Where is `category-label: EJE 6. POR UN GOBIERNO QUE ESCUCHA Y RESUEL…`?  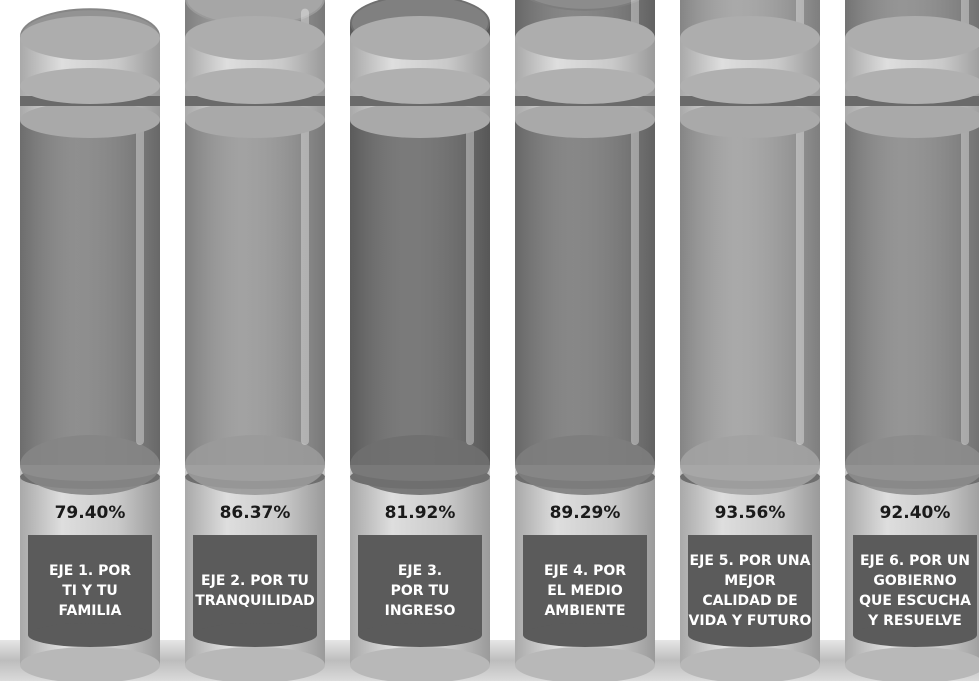
category-label: EJE 6. POR UN GOBIERNO QUE ESCUCHA Y RESUEL… is located at coordinates (915, 591).